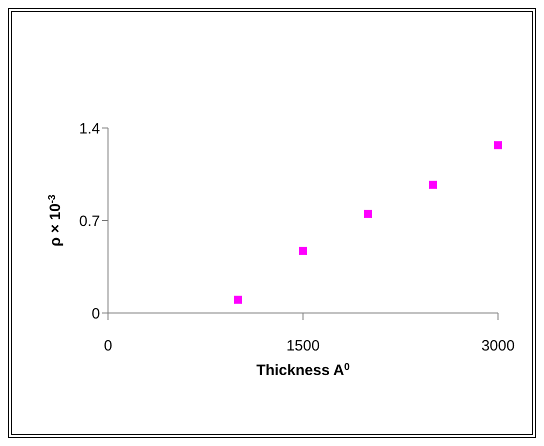  I want to click on x-axis-title: Thickness A$^{0}$, so click(303, 370).